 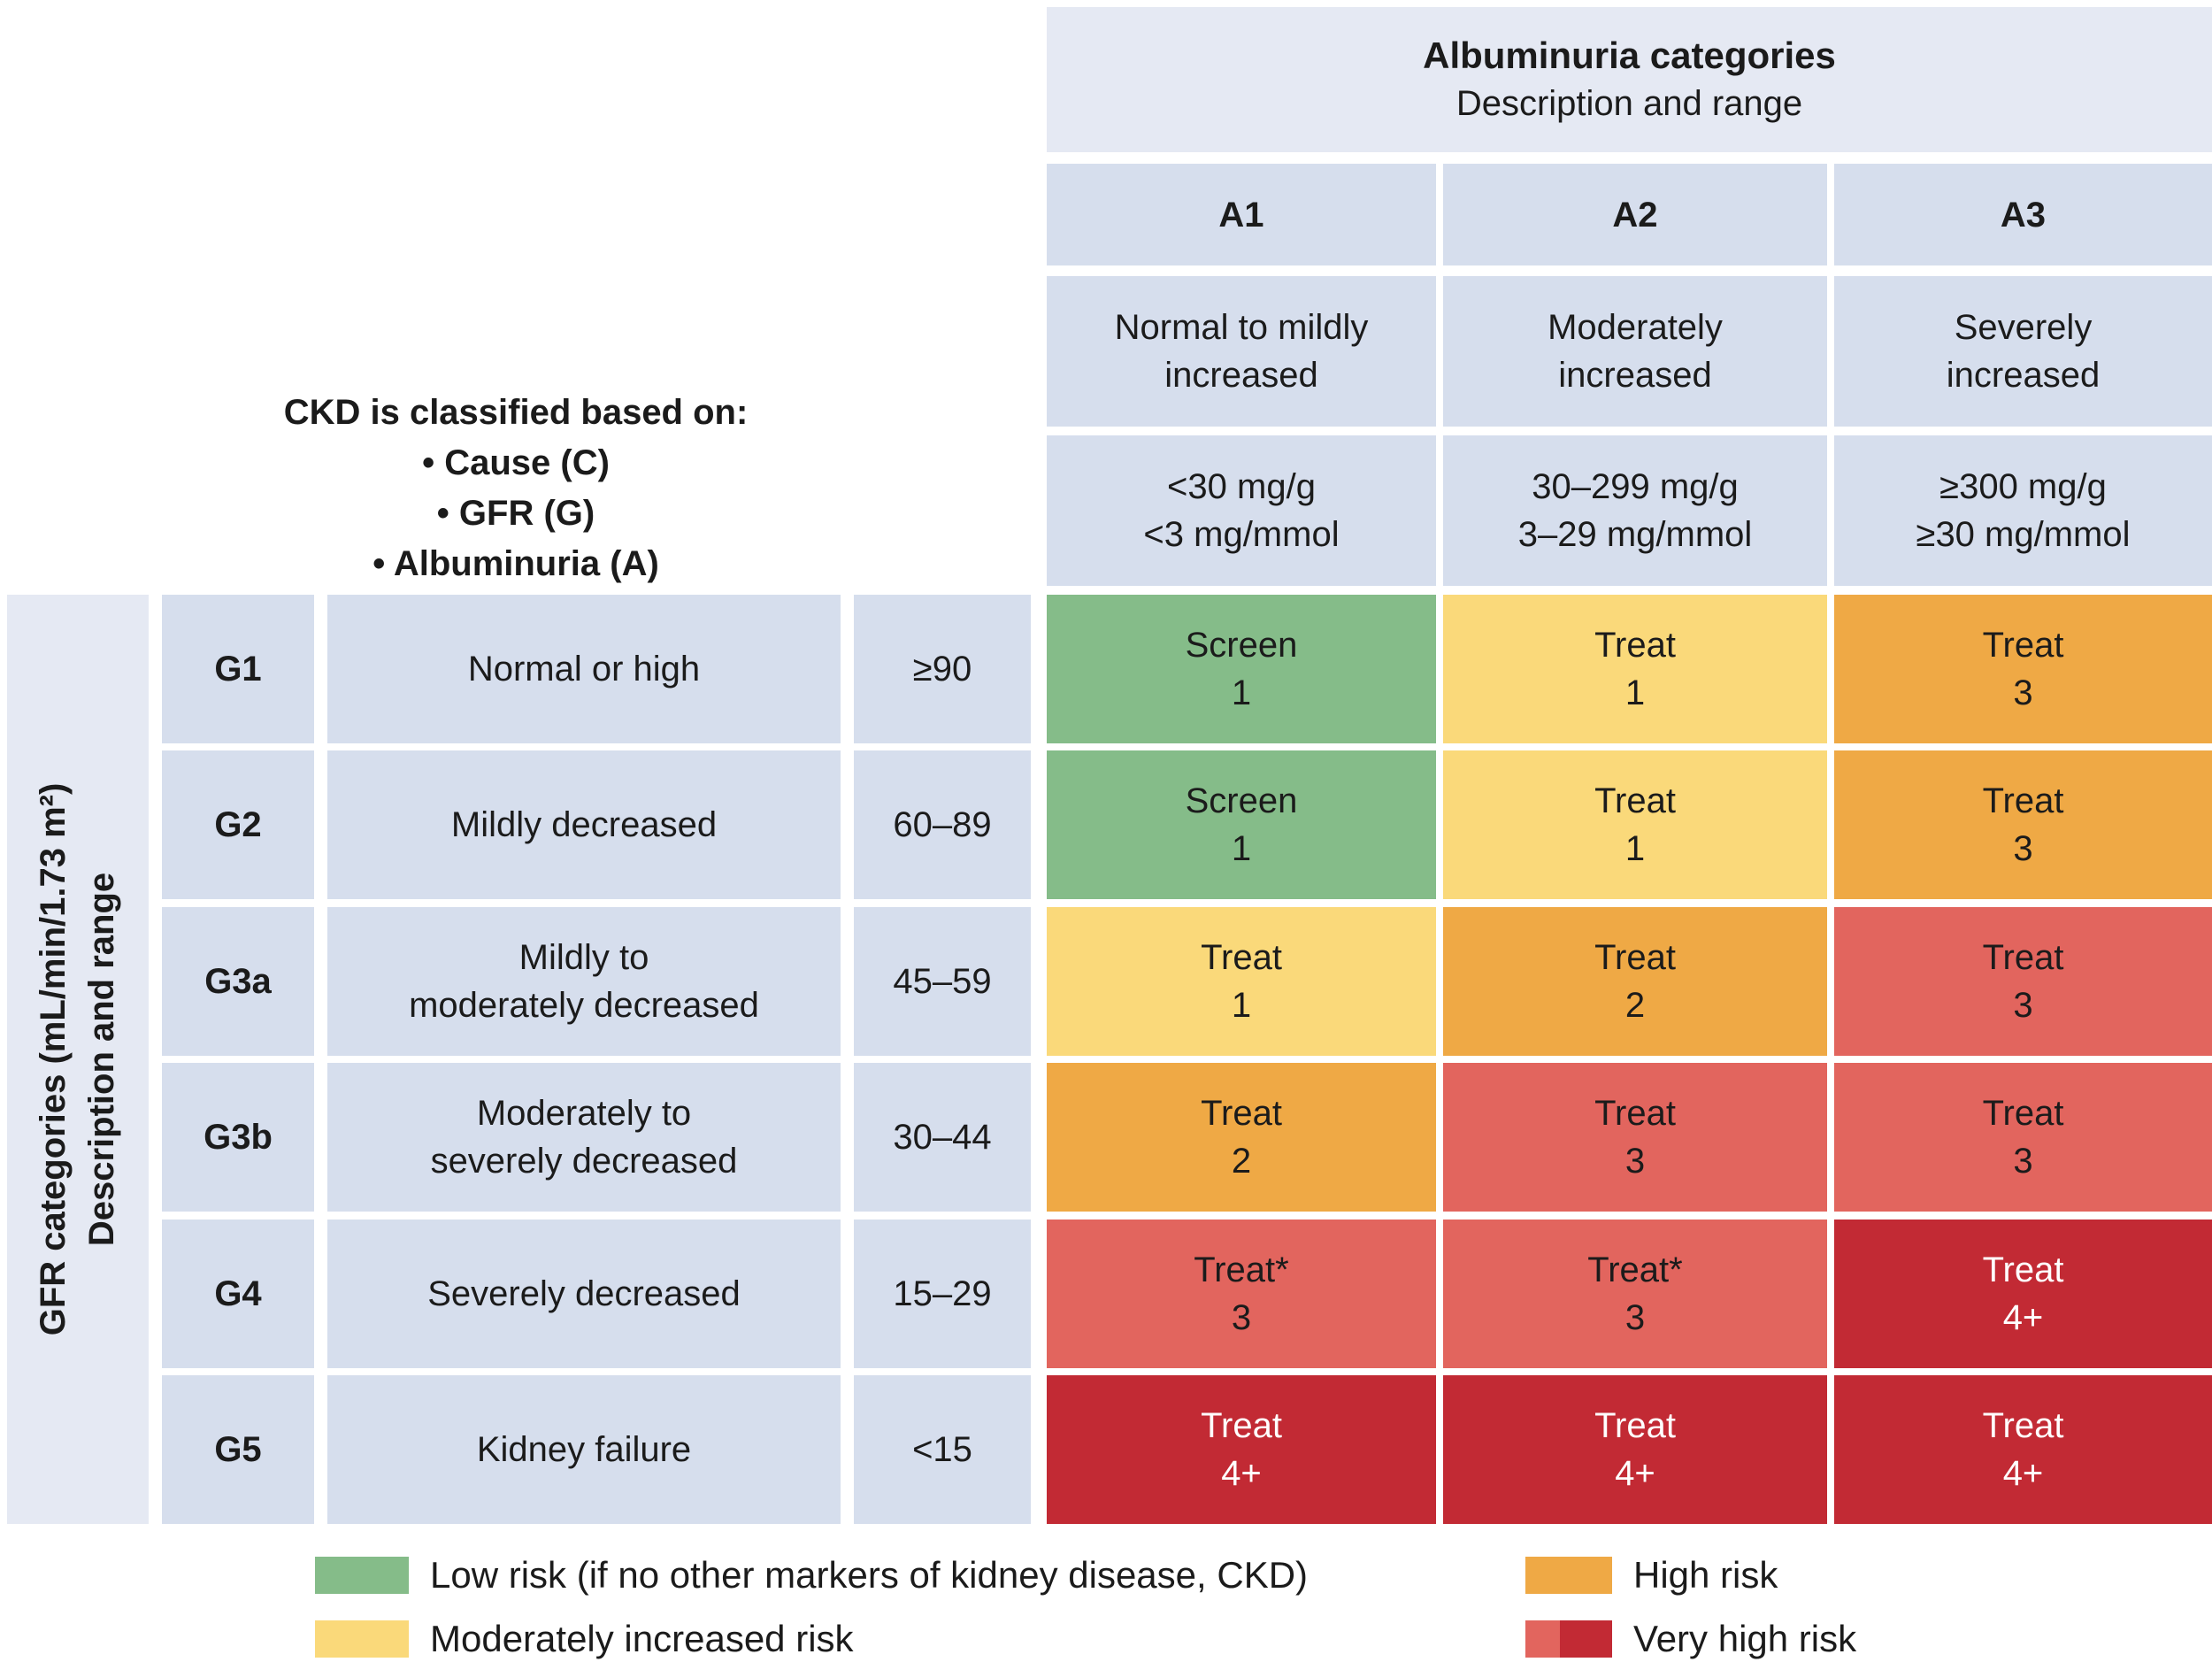 What do you see at coordinates (1242, 510) in the screenshot?
I see `albuminuria-range-a1: <30 mg/g <3 mg/mmol` at bounding box center [1242, 510].